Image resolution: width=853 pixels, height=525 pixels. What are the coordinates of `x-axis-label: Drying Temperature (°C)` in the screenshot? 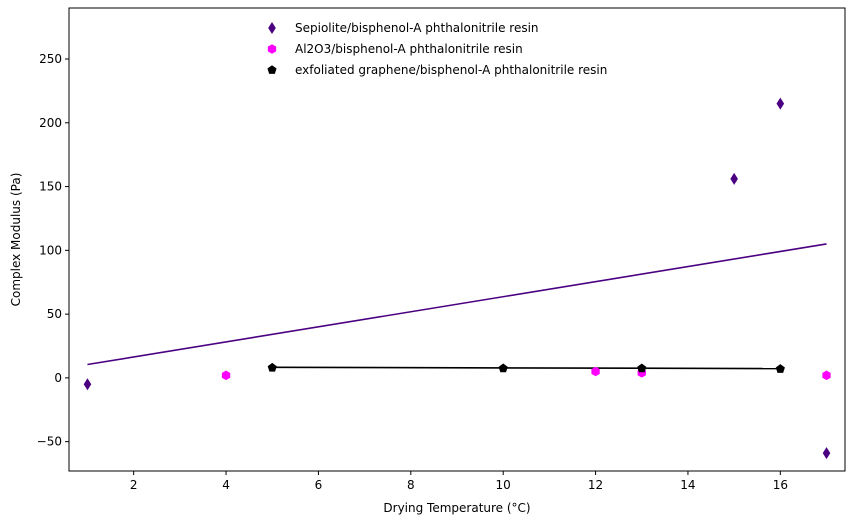 It's located at (456, 508).